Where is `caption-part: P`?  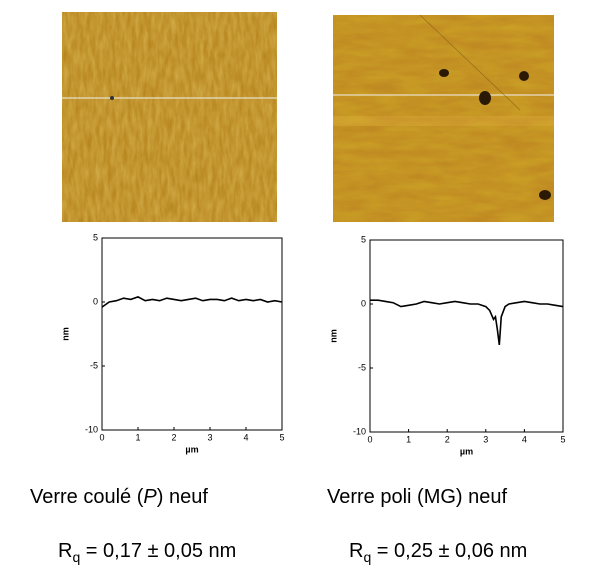
caption-part: P is located at coordinates (150, 497).